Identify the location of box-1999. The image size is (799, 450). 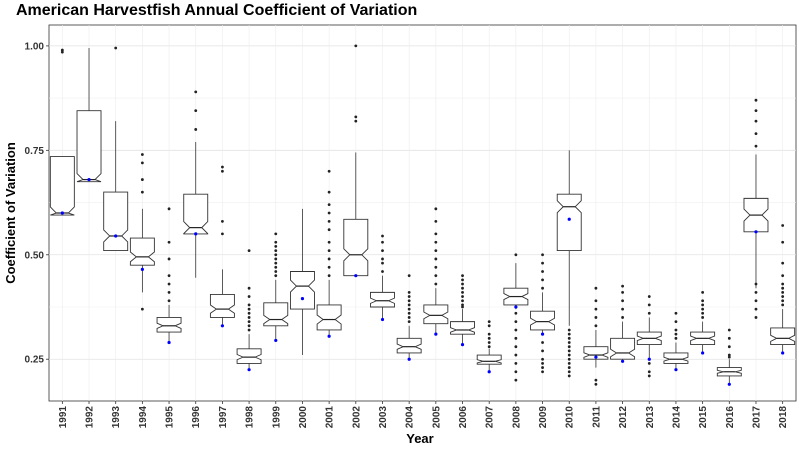
(276, 287).